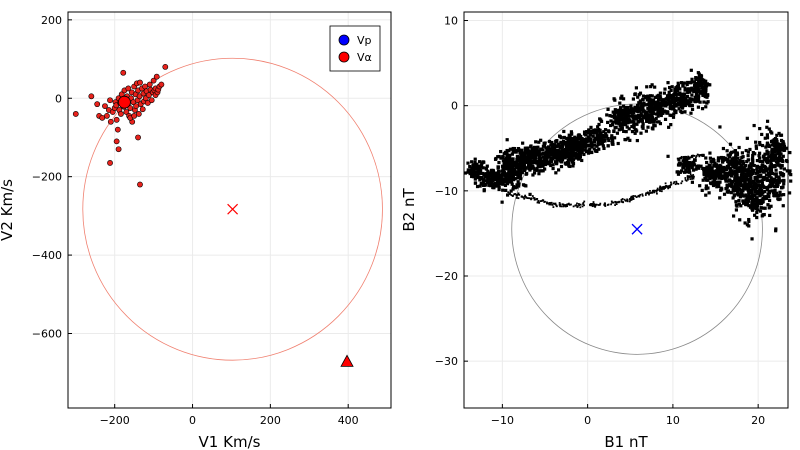 The width and height of the screenshot is (800, 450). Describe the element at coordinates (626, 441) in the screenshot. I see `magnetic-x-axis-label: B1 nT` at that location.